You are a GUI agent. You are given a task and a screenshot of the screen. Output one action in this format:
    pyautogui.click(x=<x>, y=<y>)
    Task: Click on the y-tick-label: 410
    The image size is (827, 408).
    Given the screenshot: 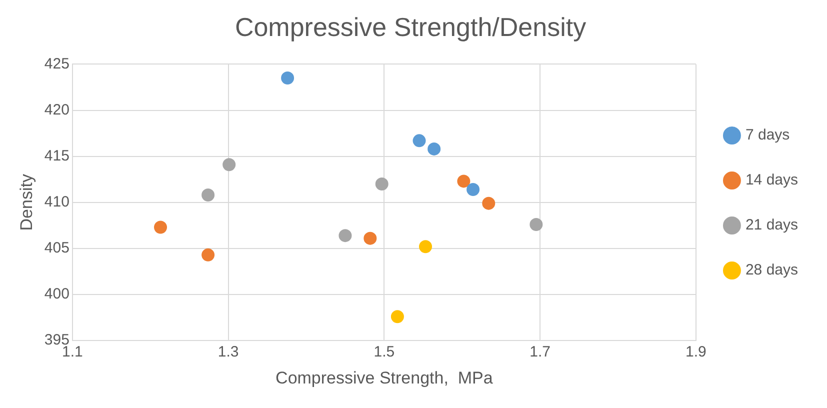 What is the action you would take?
    pyautogui.click(x=57, y=202)
    